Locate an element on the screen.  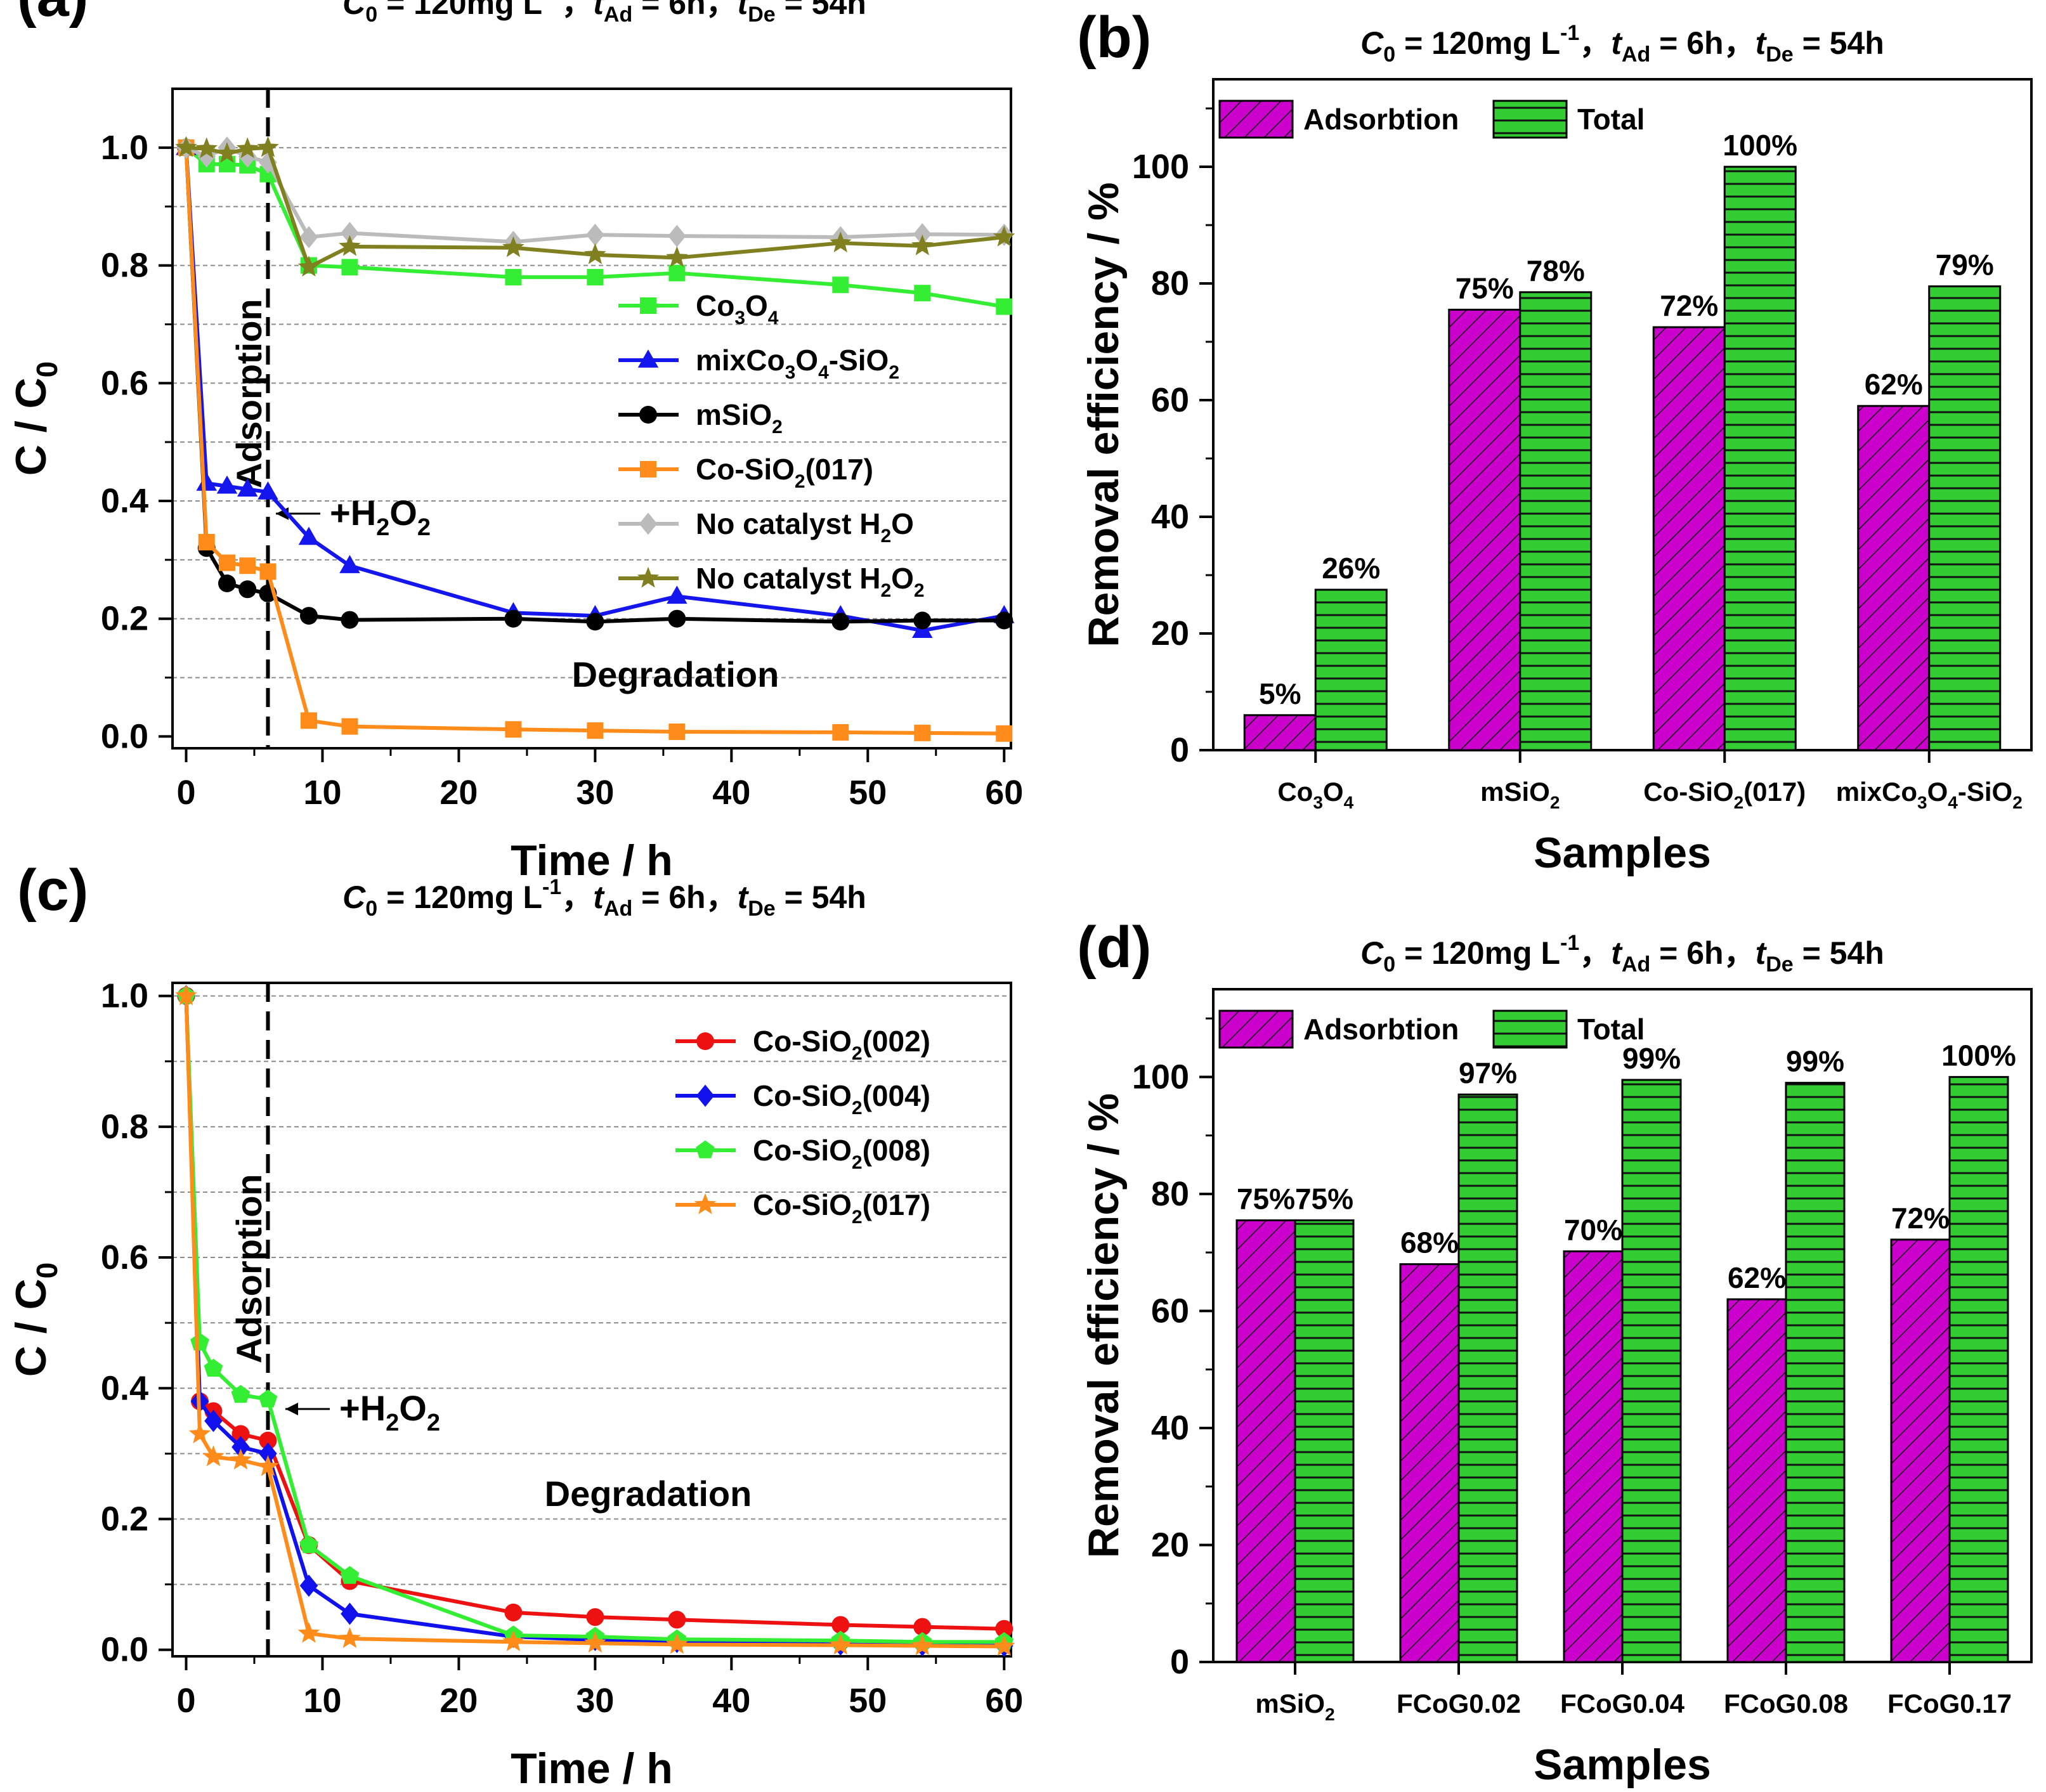
category-label: FCoG0.17 is located at coordinates (1949, 1703).